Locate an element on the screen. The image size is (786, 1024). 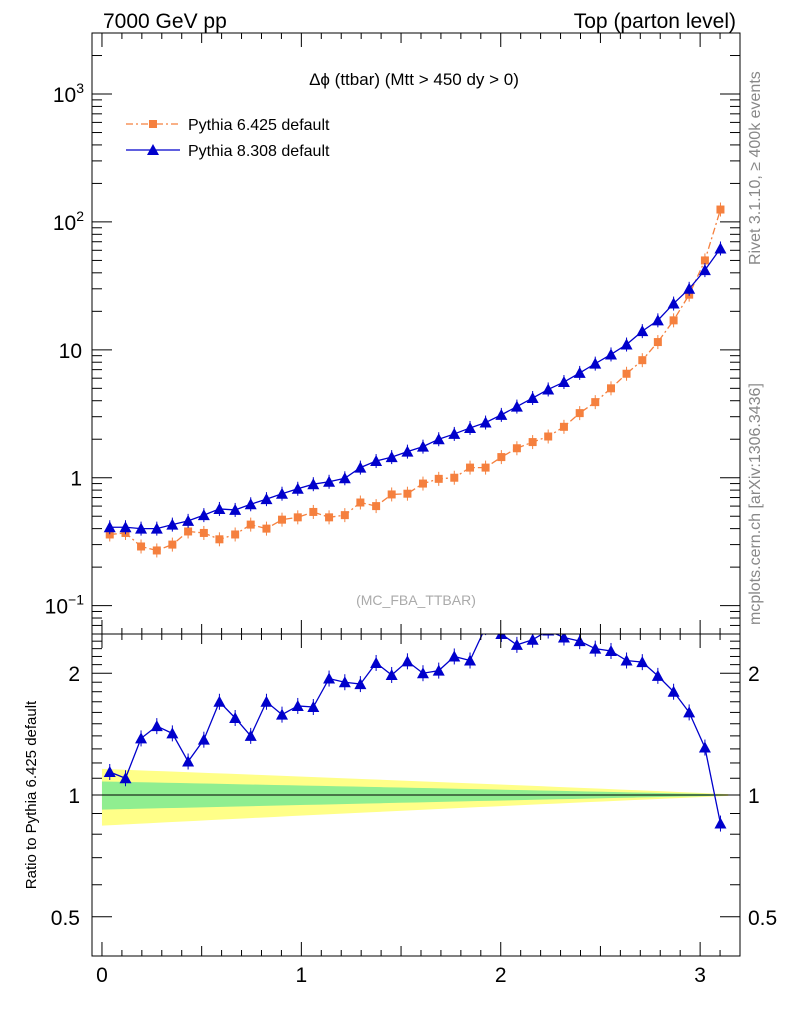
x-tick-label: 0 is located at coordinates (102, 975).